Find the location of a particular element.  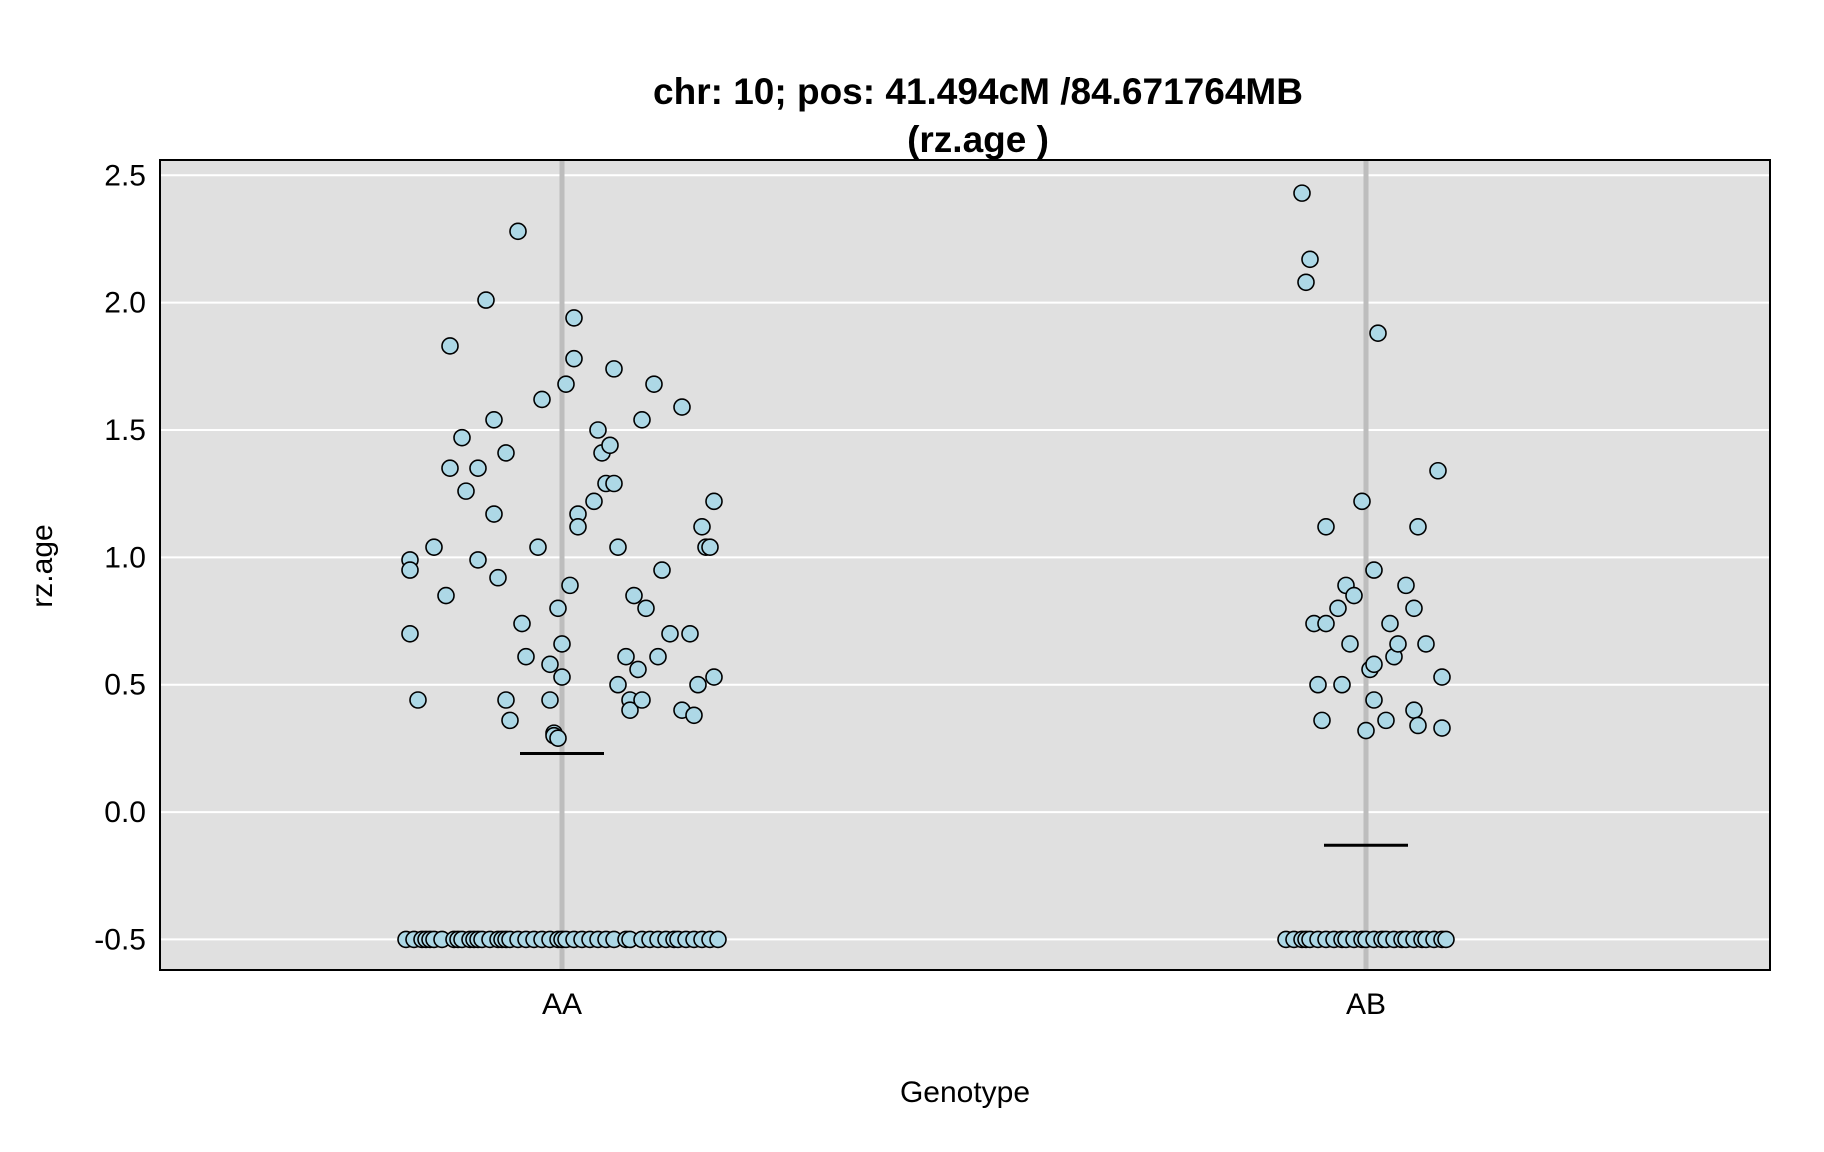

x-tick-labels: AA AB is located at coordinates (964, 1004).